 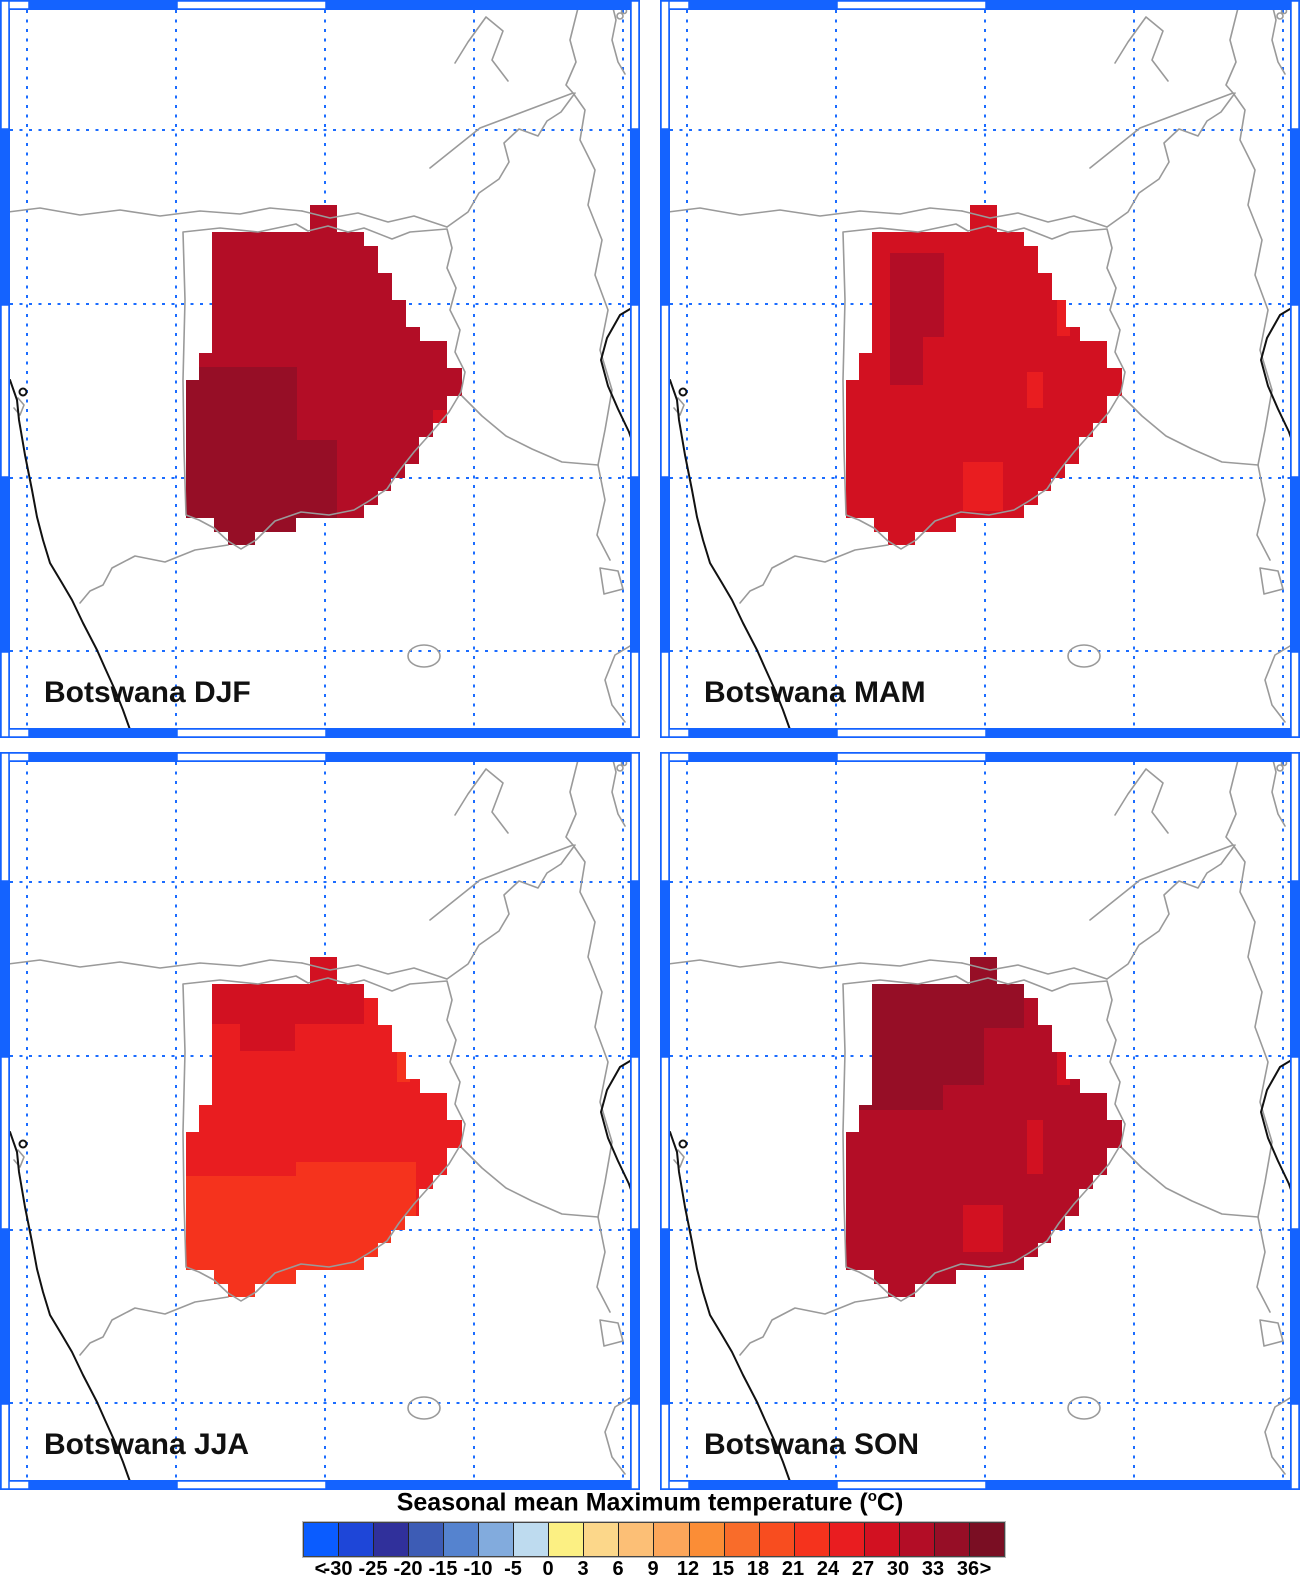 What do you see at coordinates (758, 1569) in the screenshot?
I see `colorbar-tick-label: 18` at bounding box center [758, 1569].